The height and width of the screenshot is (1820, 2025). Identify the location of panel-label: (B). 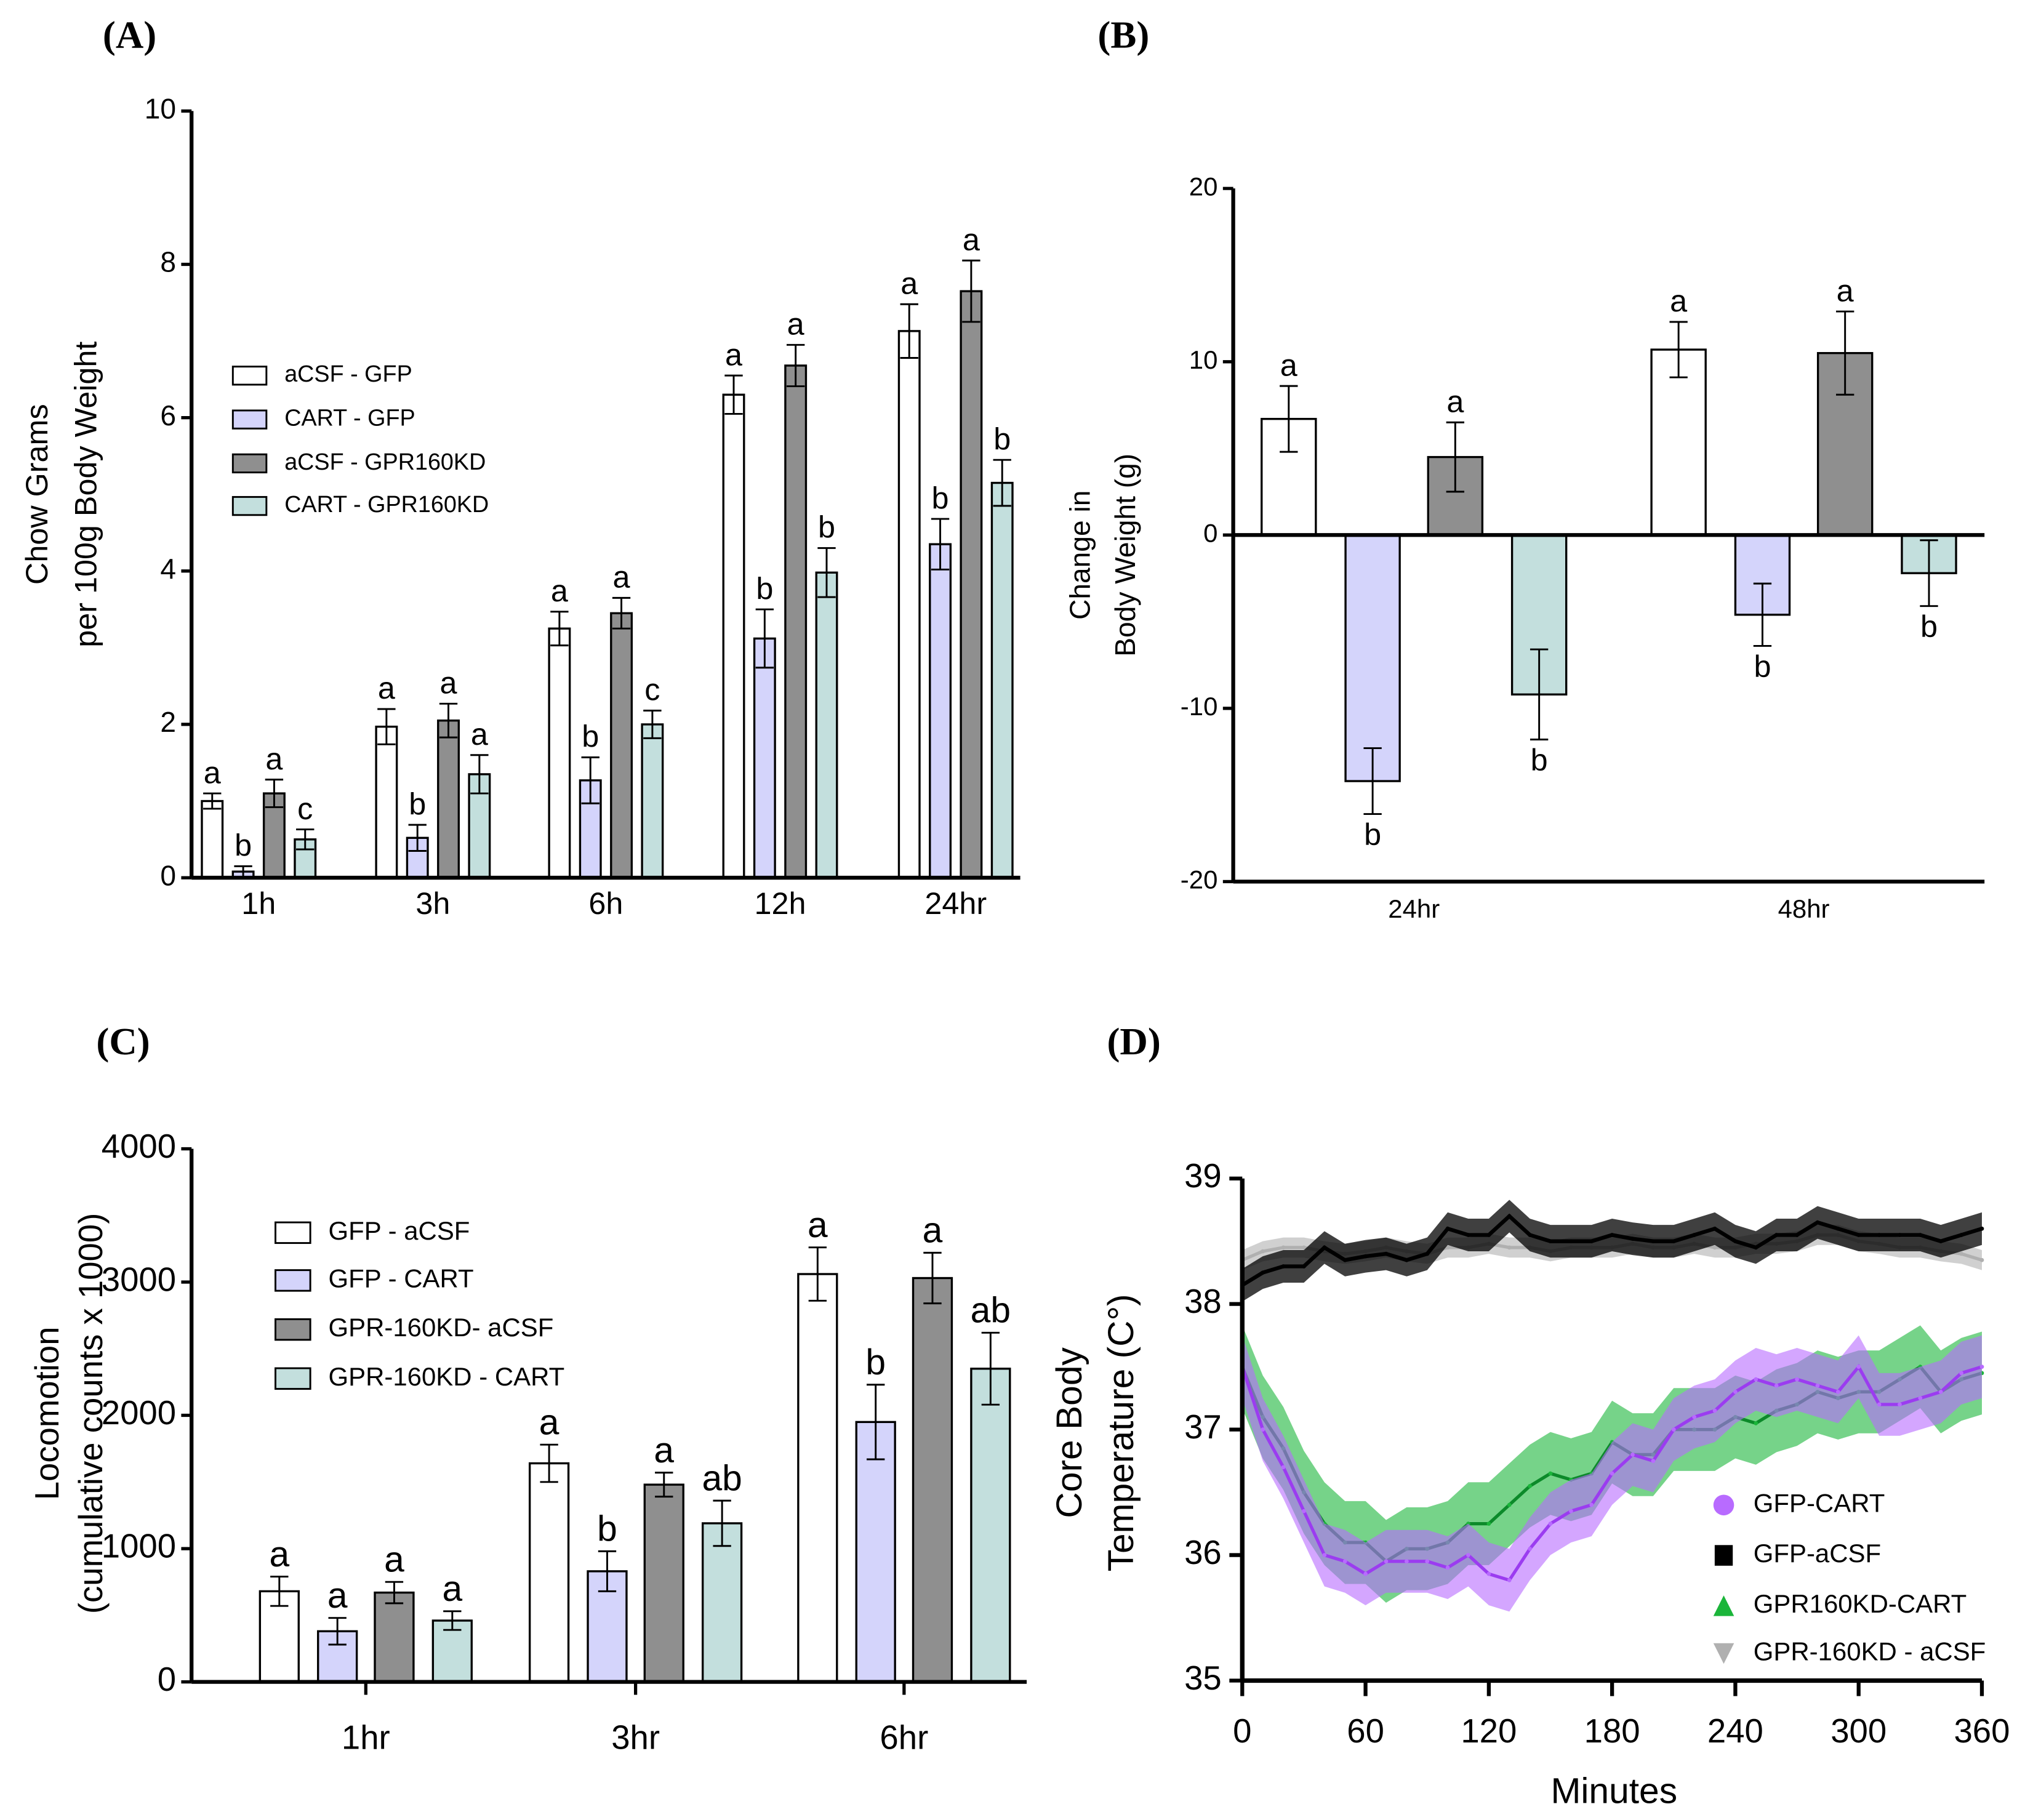
(1123, 34).